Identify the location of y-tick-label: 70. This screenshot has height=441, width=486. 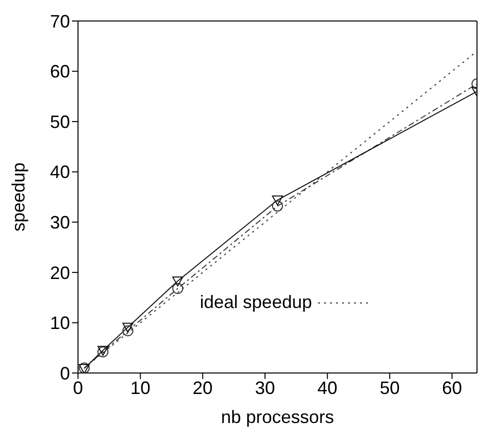
(60, 21).